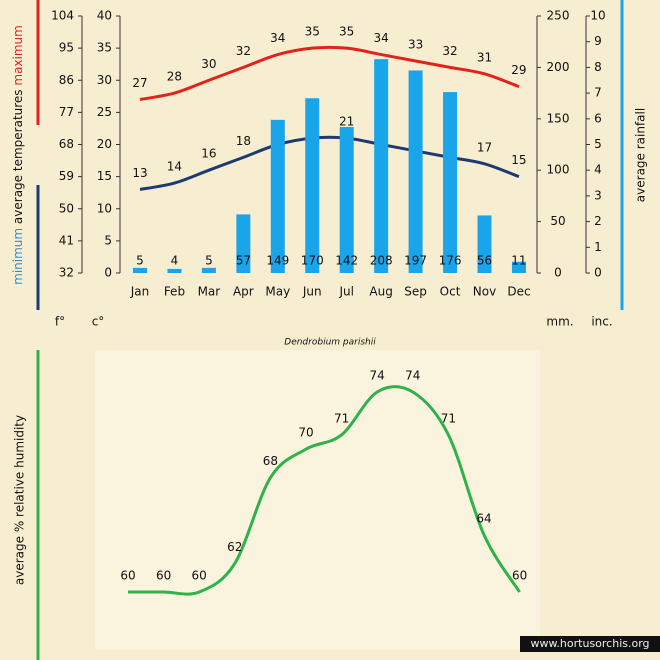 Image resolution: width=660 pixels, height=660 pixels. I want to click on data-label: 16, so click(208, 154).